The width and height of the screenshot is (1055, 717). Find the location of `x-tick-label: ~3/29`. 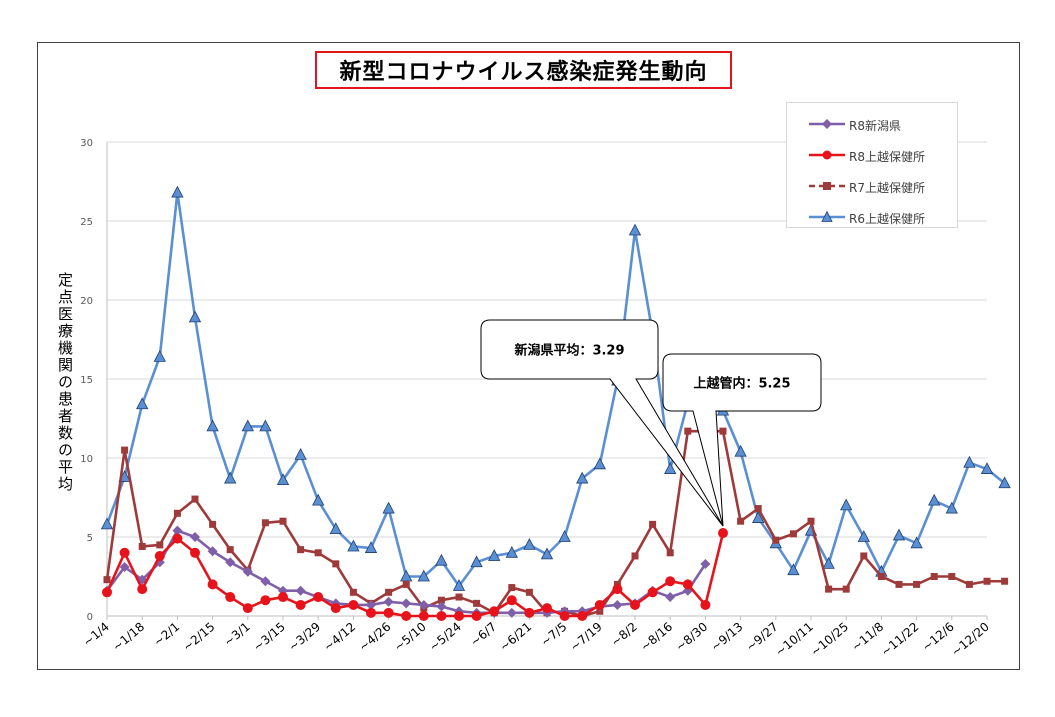

x-tick-label: ~3/29 is located at coordinates (304, 637).